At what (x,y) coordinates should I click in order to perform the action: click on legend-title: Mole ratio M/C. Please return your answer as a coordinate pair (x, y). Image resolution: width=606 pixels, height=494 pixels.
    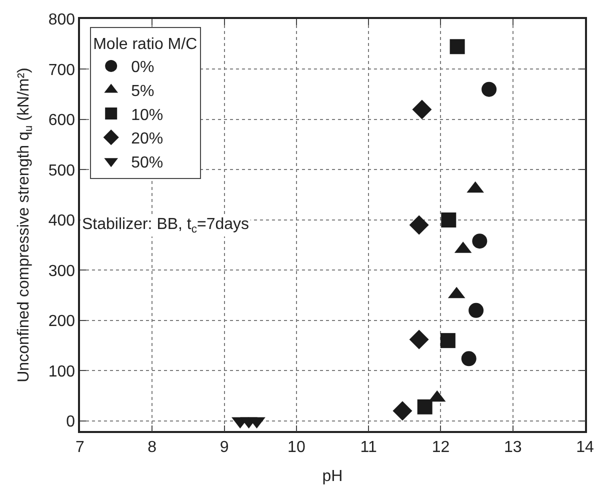
    Looking at the image, I should click on (145, 45).